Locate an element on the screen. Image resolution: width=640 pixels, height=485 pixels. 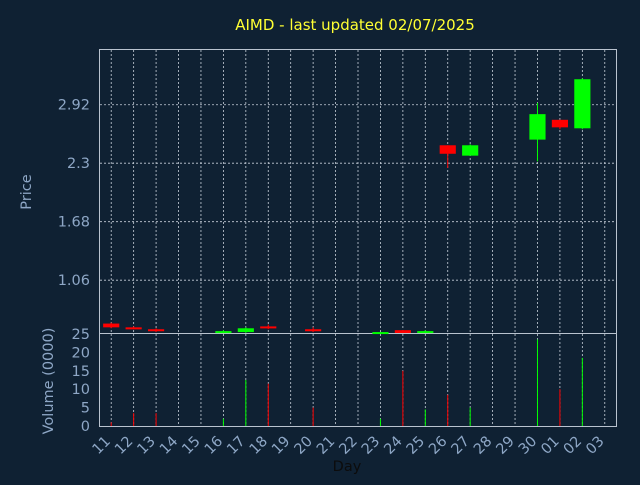
price-tick-labels: 1.06 1.68 2.3 2.92 is located at coordinates (74, 193).